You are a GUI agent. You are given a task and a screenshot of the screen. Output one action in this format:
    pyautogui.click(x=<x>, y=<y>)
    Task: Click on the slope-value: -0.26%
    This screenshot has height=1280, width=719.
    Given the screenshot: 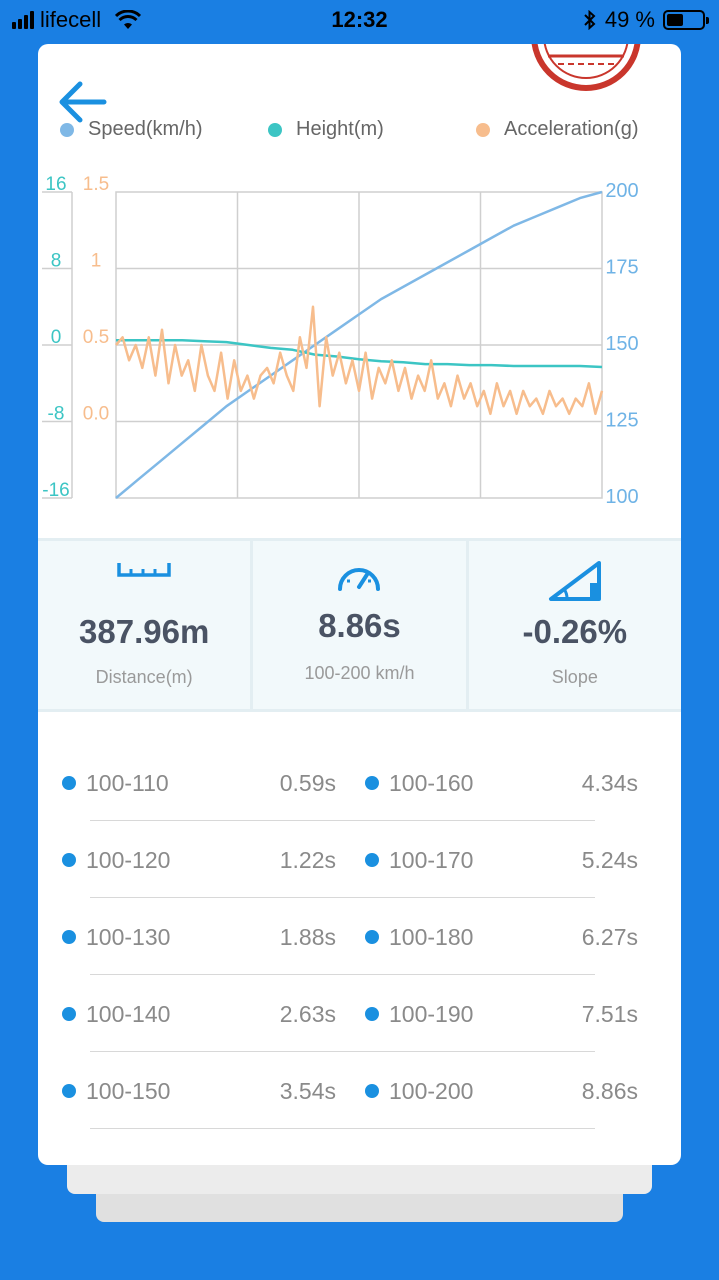 What is the action you would take?
    pyautogui.click(x=575, y=631)
    